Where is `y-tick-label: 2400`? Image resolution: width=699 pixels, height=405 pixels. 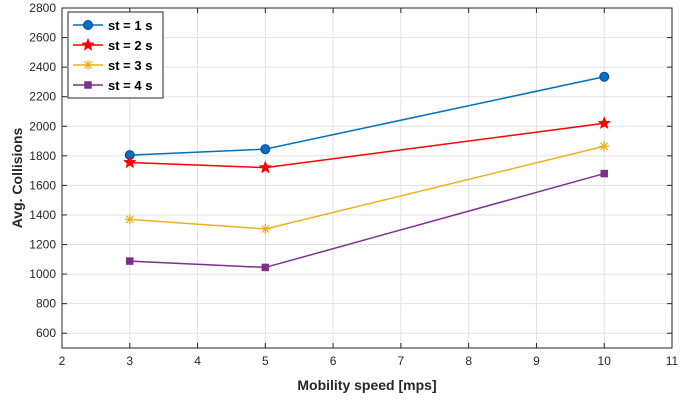
y-tick-label: 2400 is located at coordinates (42, 67).